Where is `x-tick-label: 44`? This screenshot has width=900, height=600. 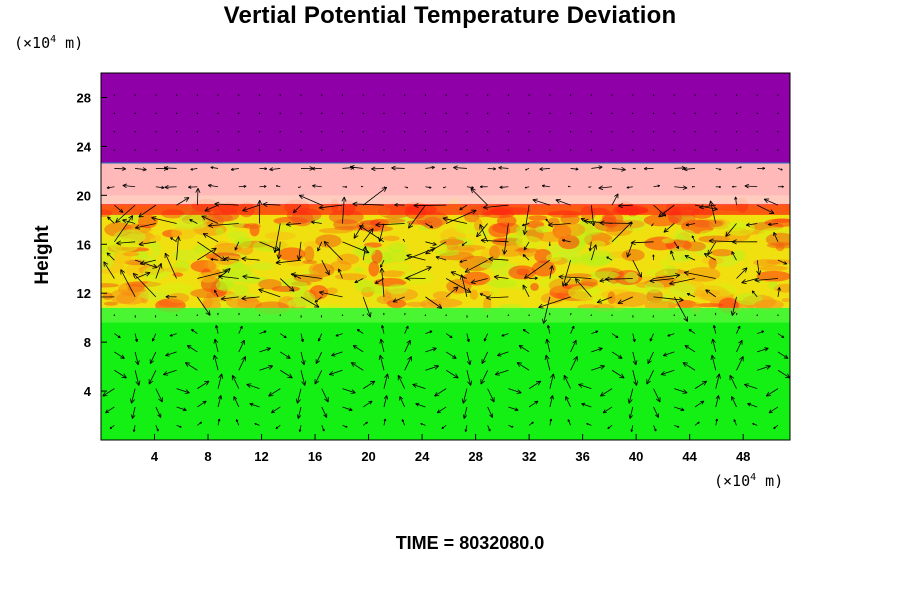
x-tick-label: 44 is located at coordinates (689, 456).